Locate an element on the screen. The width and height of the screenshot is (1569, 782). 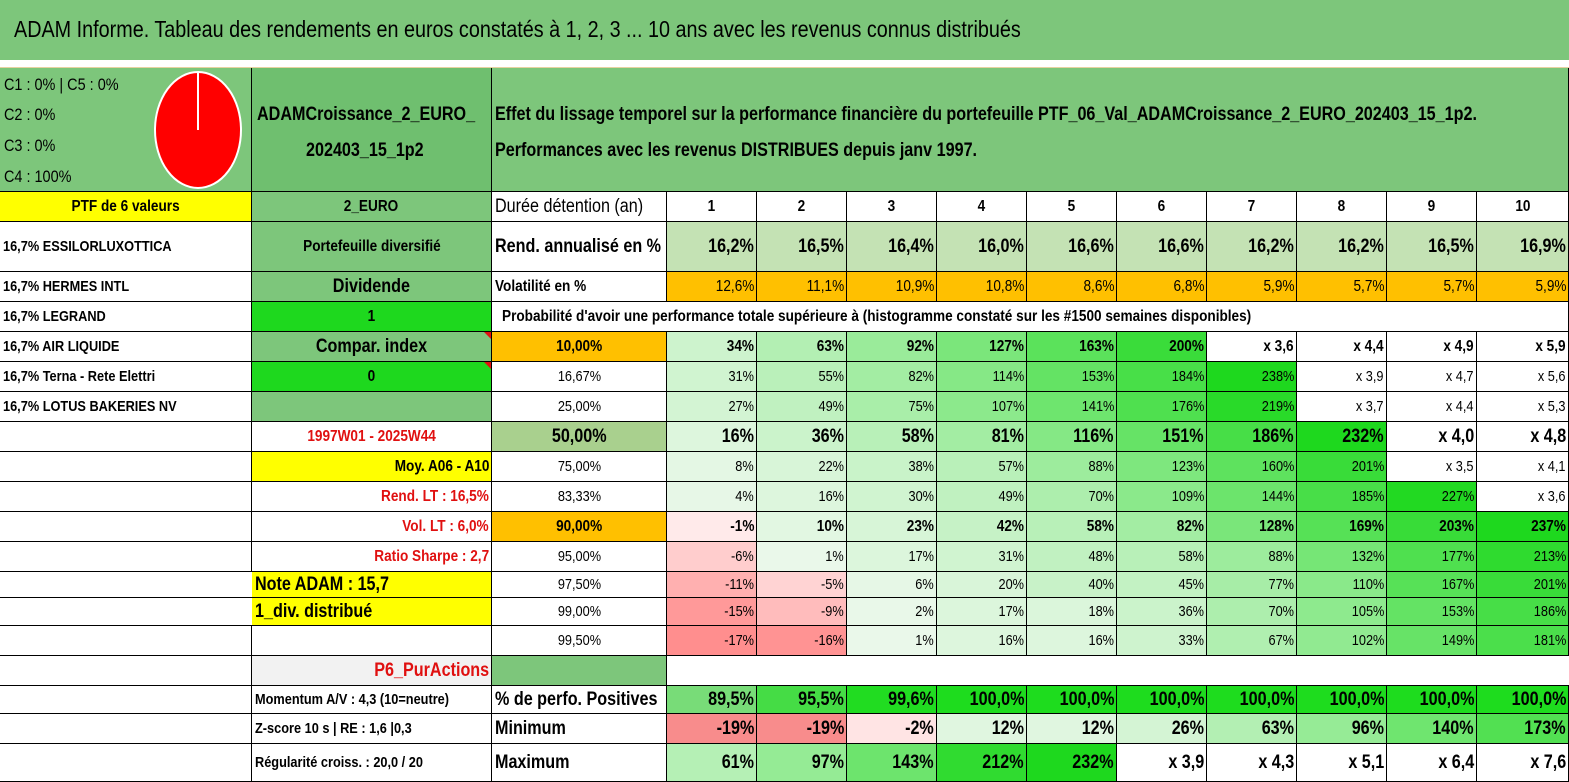
probability-cell: 201% is located at coordinates (1342, 467).